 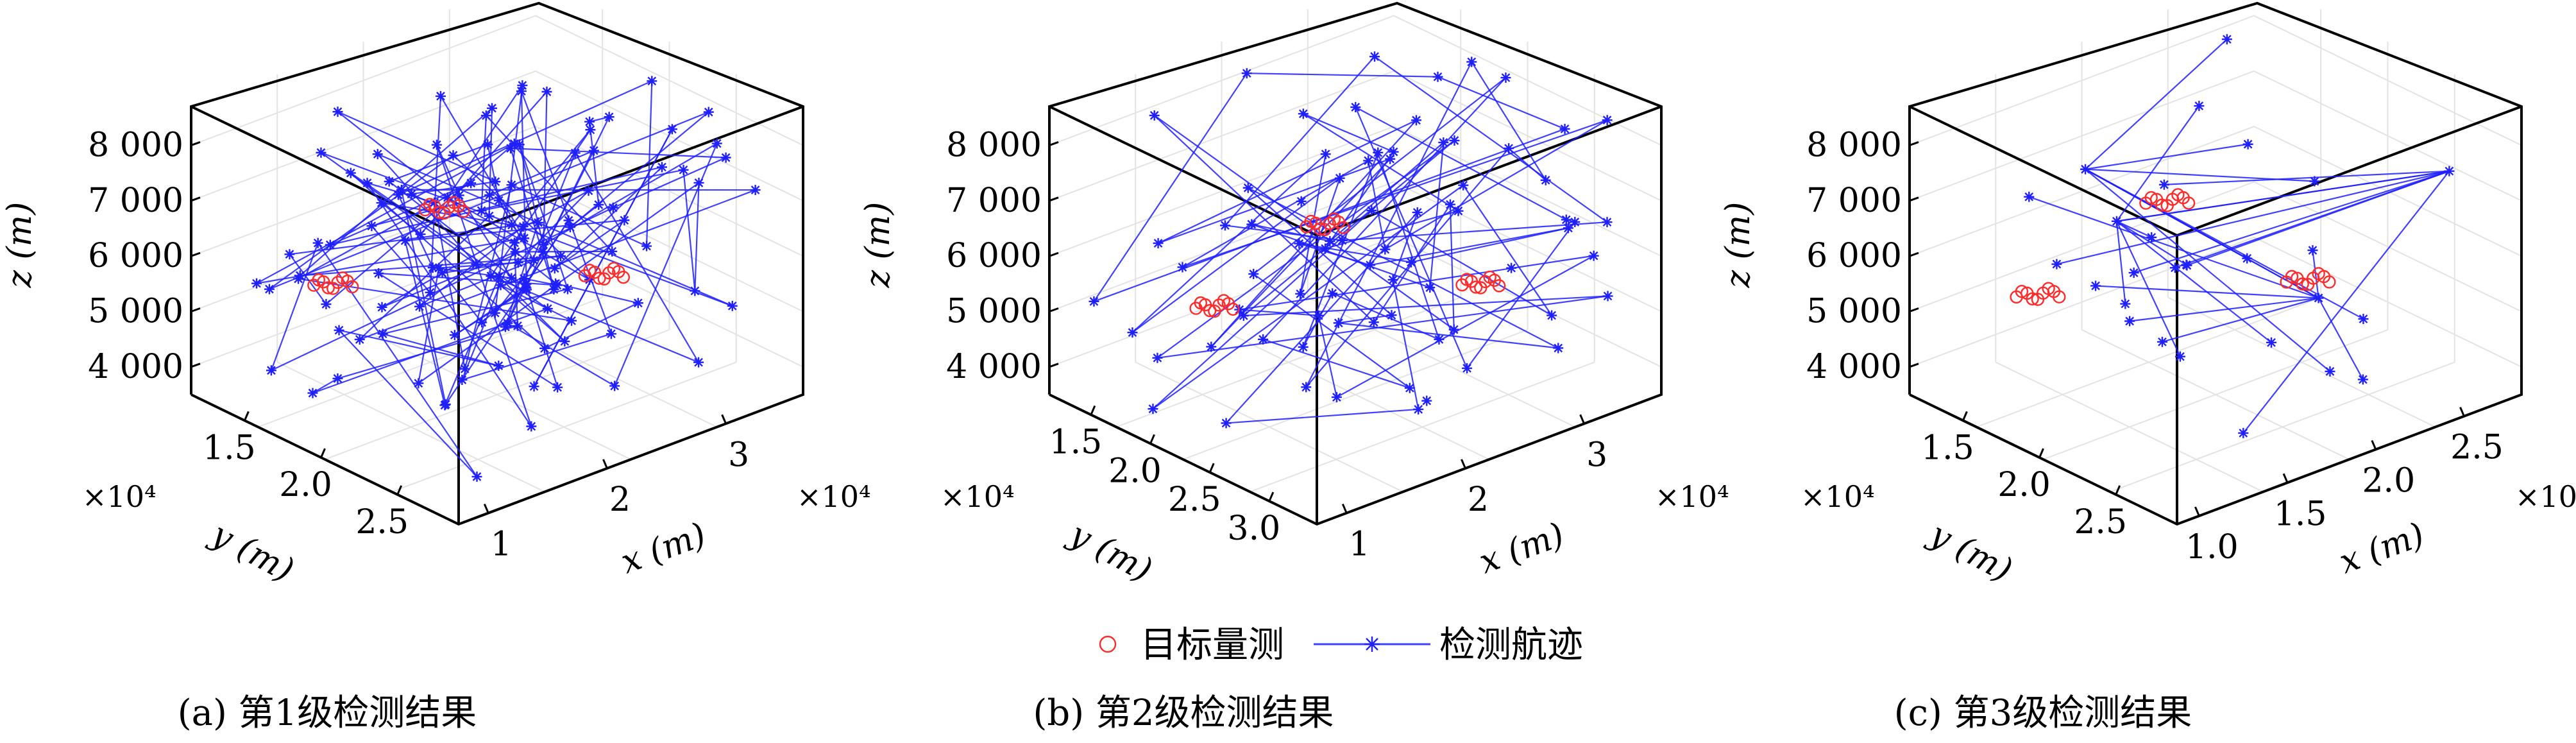 What do you see at coordinates (994, 256) in the screenshot?
I see `z-tick-label: 6 000` at bounding box center [994, 256].